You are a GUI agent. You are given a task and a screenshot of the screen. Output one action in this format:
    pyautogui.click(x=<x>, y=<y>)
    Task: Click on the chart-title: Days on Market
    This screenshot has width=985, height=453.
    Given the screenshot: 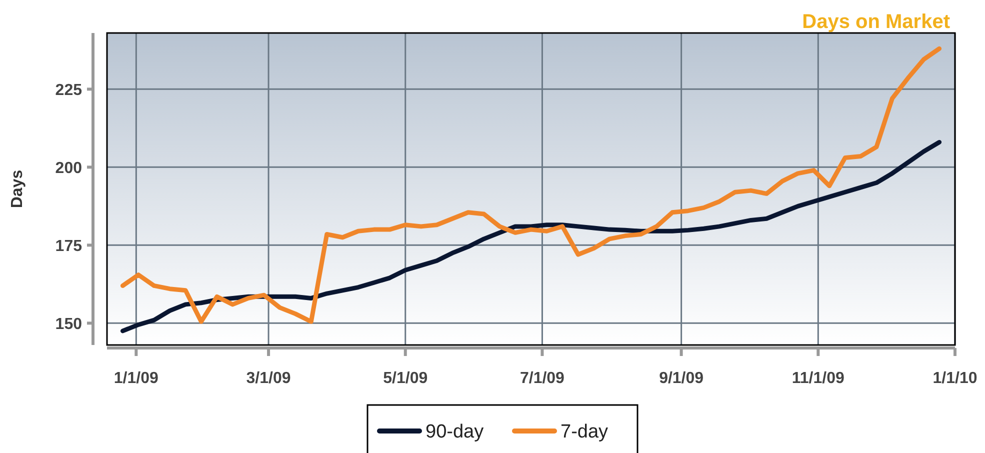 What is the action you would take?
    pyautogui.click(x=876, y=22)
    